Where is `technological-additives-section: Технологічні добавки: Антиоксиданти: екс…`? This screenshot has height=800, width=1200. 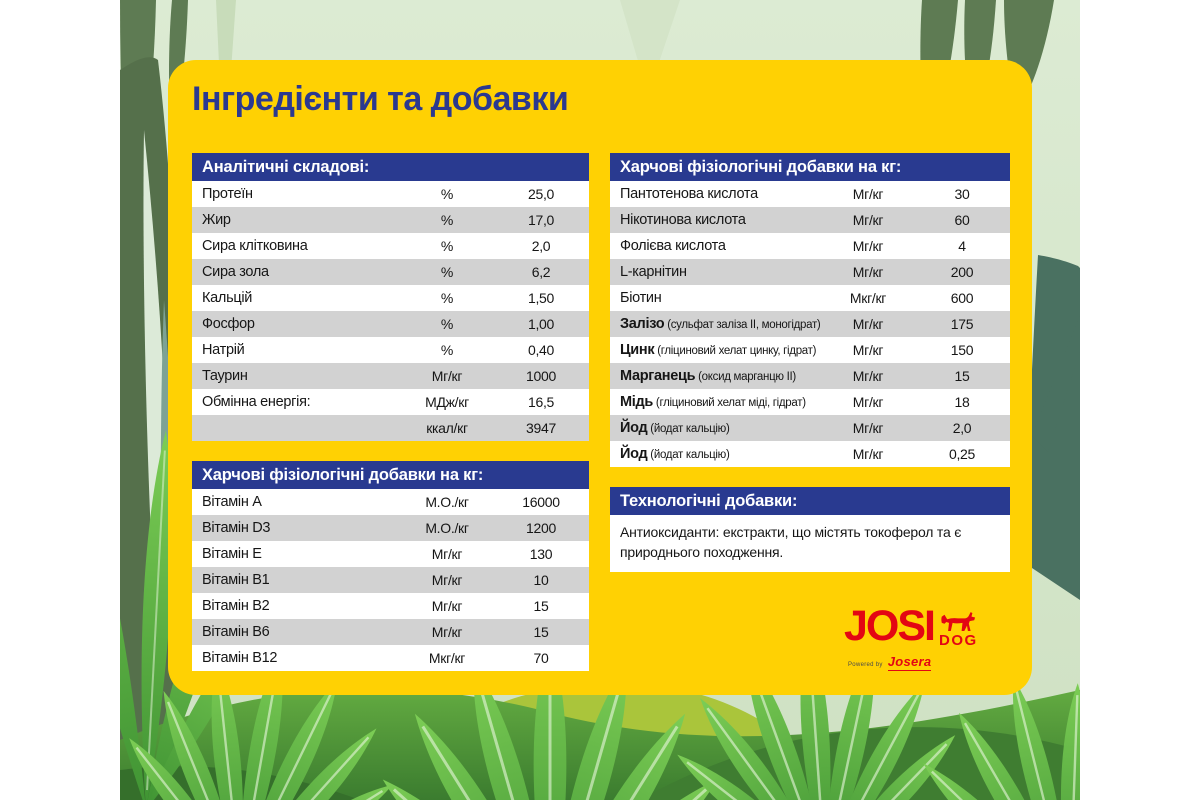
technological-additives-section: Технологічні добавки: Антиоксиданти: екс… is located at coordinates (810, 529).